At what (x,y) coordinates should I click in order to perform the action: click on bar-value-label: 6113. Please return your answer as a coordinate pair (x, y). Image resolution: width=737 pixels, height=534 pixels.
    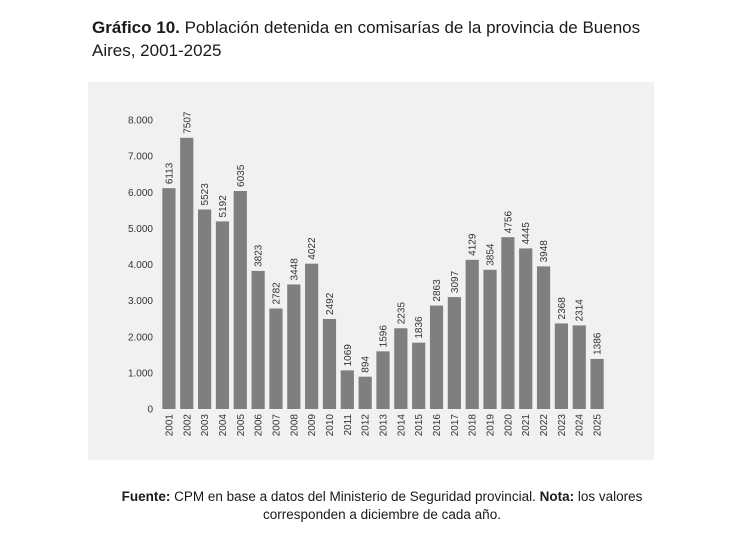
    Looking at the image, I should click on (169, 173).